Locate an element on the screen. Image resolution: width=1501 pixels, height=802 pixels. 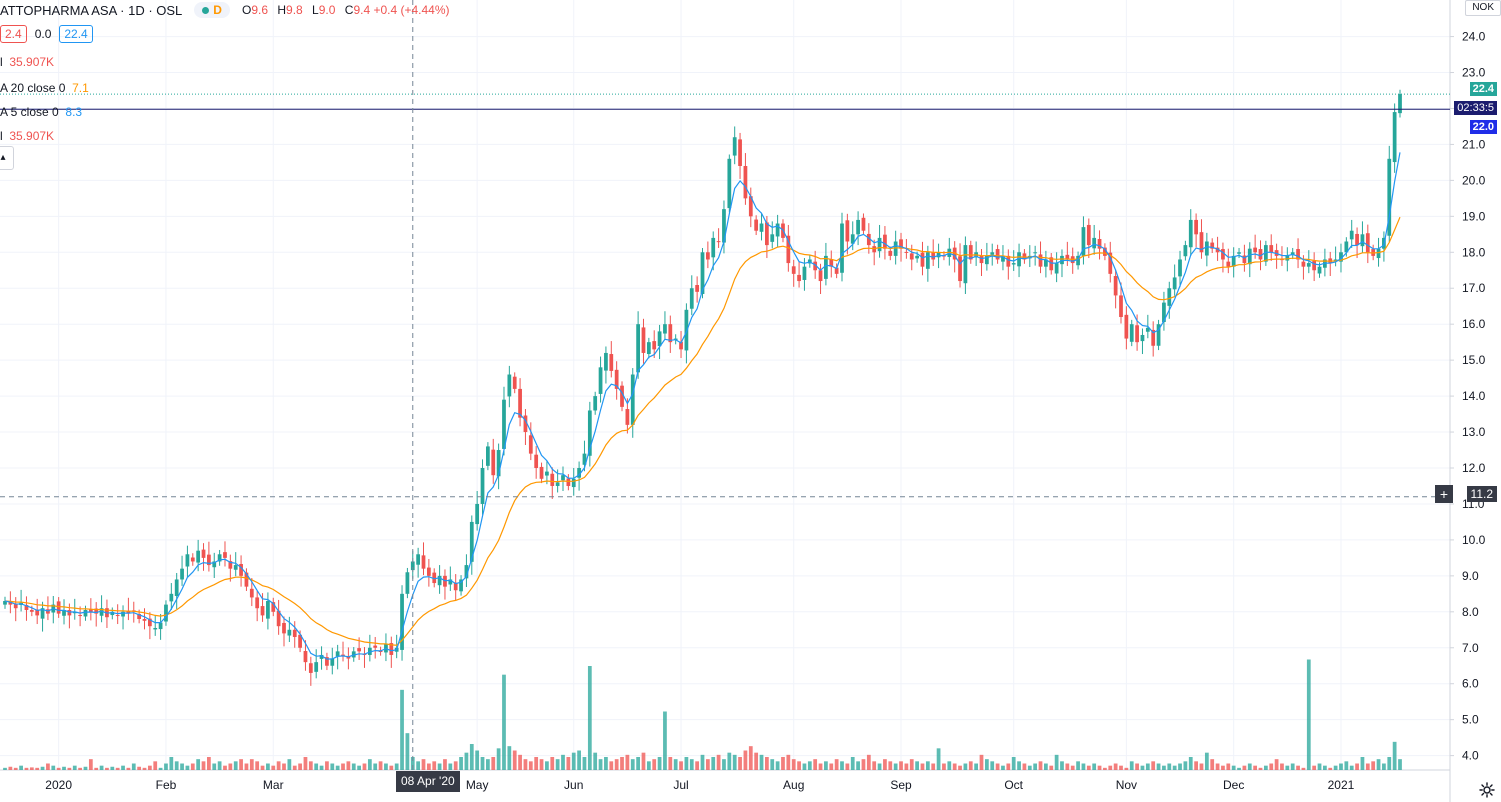
collapse-legend-button: ▴ is located at coordinates (7, 158).